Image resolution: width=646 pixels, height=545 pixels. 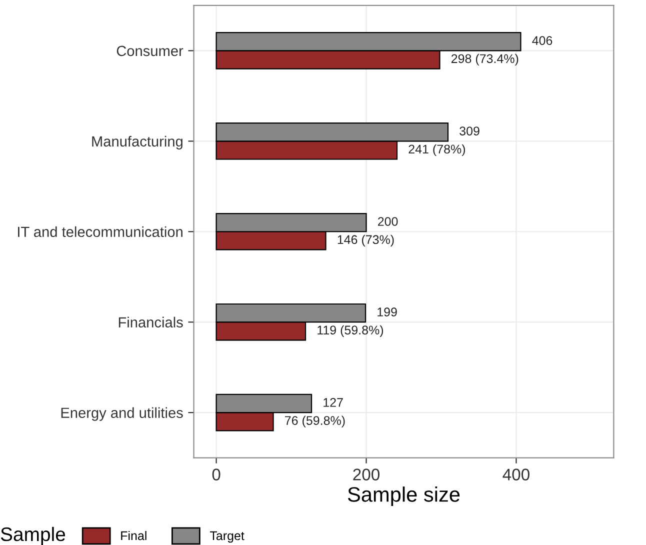 I want to click on x-tick-label: 0, so click(x=216, y=474).